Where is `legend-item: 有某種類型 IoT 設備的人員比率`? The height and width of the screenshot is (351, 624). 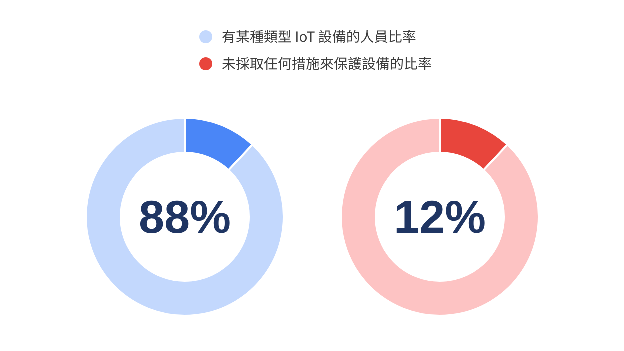
legend-item: 有某種類型 IoT 設備的人員比率 is located at coordinates (308, 37).